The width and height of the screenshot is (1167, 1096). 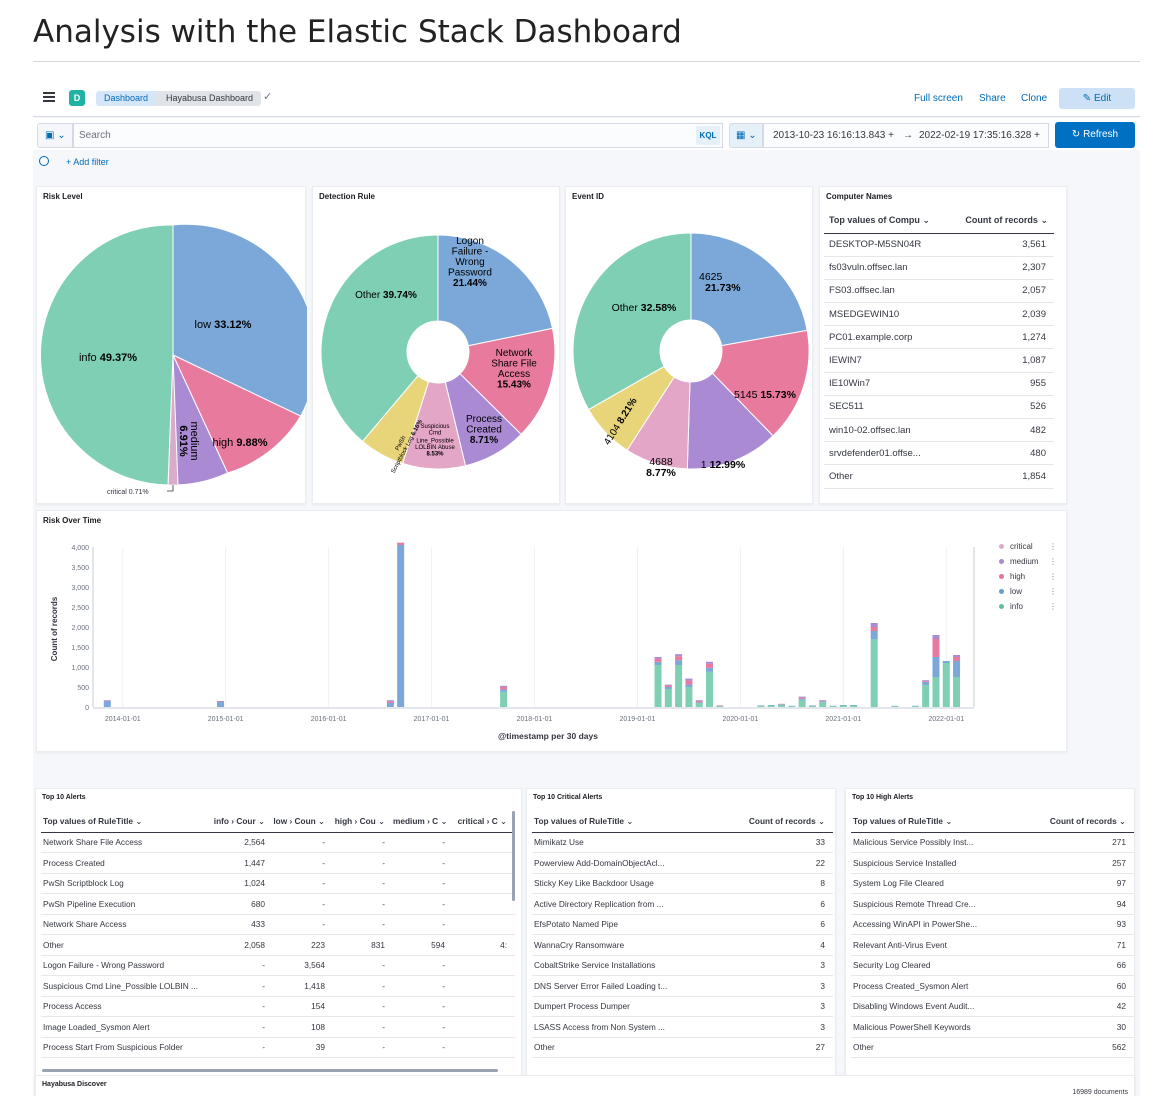 What do you see at coordinates (127, 842) in the screenshot?
I see `rule-title-cell: Network Share File Access` at bounding box center [127, 842].